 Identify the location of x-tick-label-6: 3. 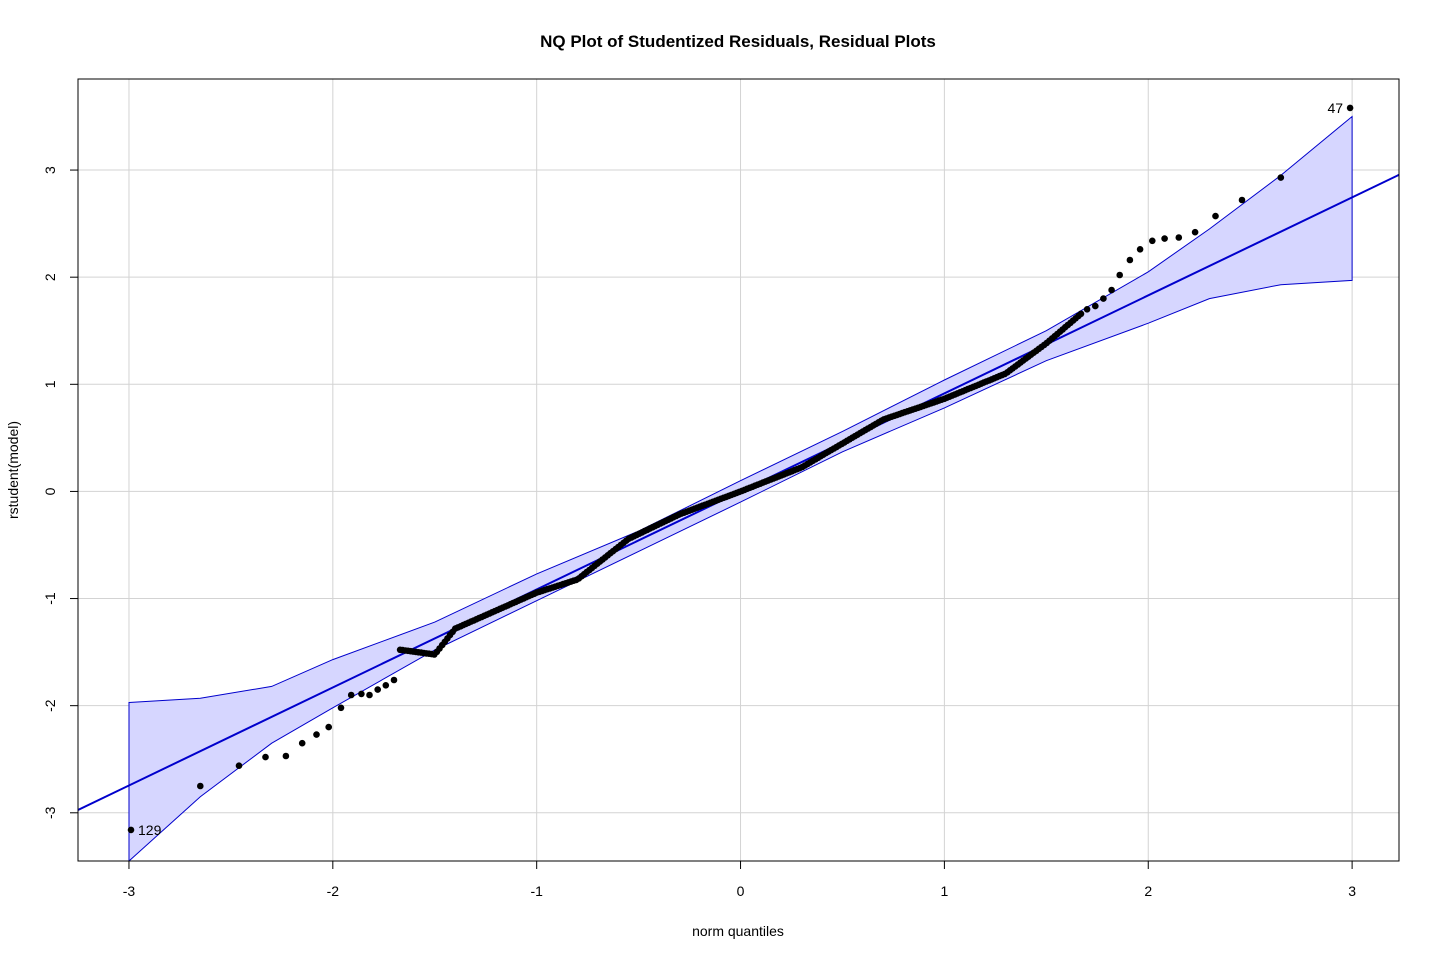
(1352, 891).